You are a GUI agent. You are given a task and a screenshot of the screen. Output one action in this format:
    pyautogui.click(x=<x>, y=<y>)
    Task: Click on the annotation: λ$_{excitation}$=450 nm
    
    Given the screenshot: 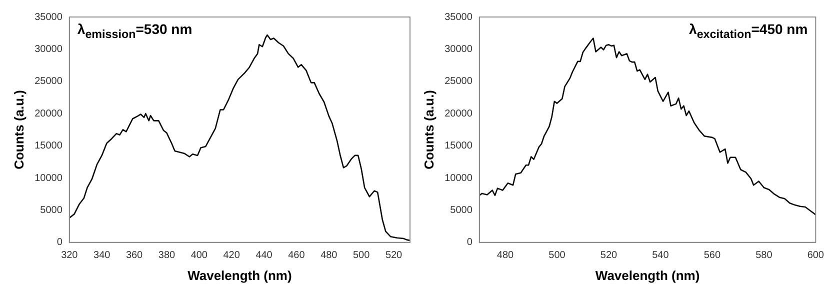 What is the action you would take?
    pyautogui.click(x=748, y=31)
    